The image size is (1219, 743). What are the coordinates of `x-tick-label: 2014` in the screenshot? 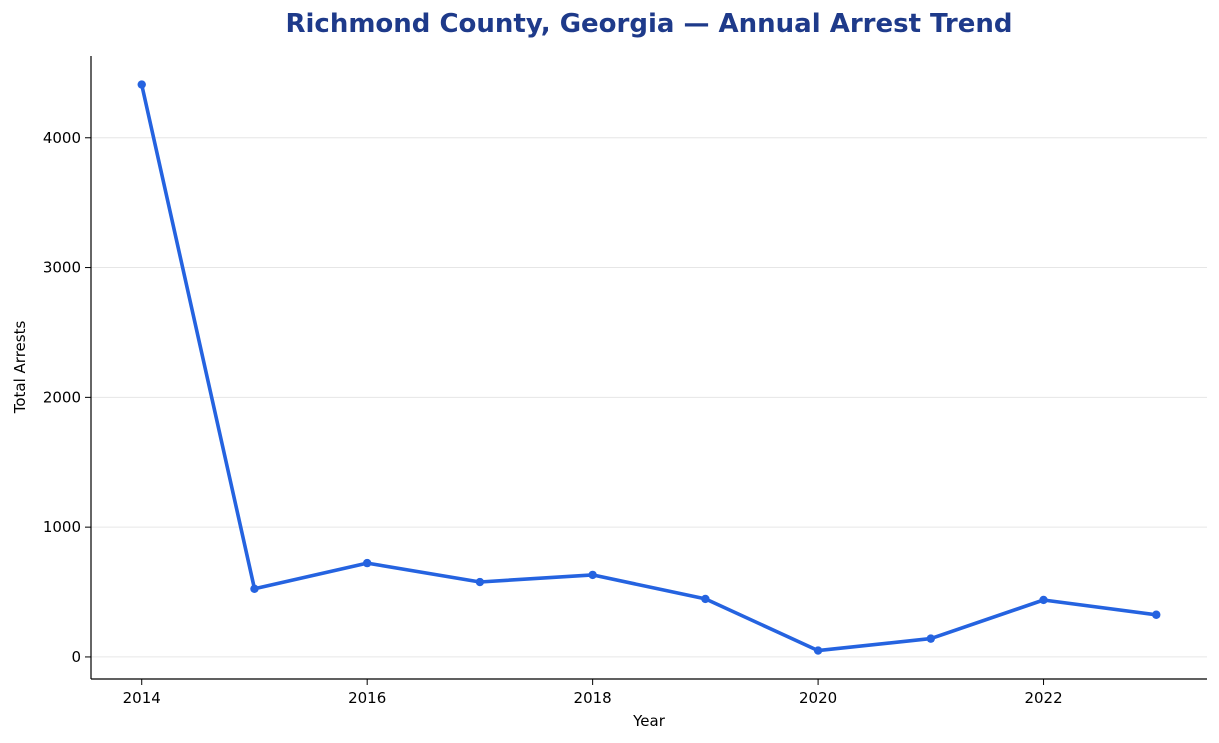 It's located at (142, 698).